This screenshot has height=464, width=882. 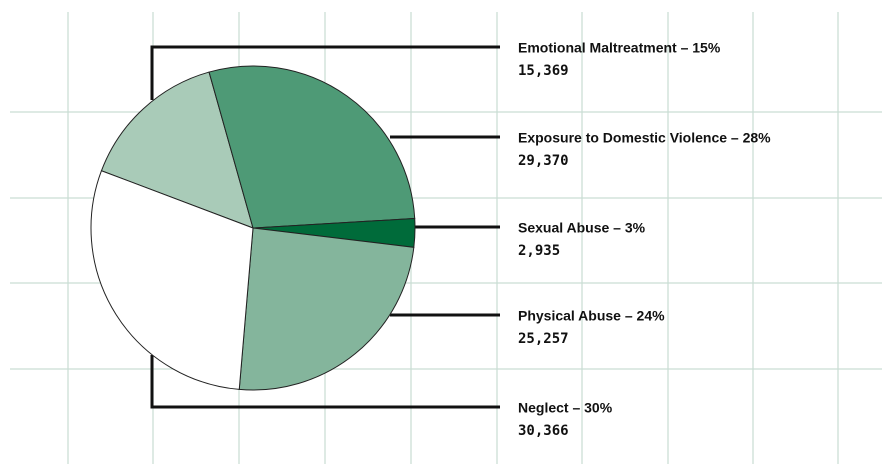 I want to click on slice-label: Physical Abuse – 24%, so click(x=591, y=316).